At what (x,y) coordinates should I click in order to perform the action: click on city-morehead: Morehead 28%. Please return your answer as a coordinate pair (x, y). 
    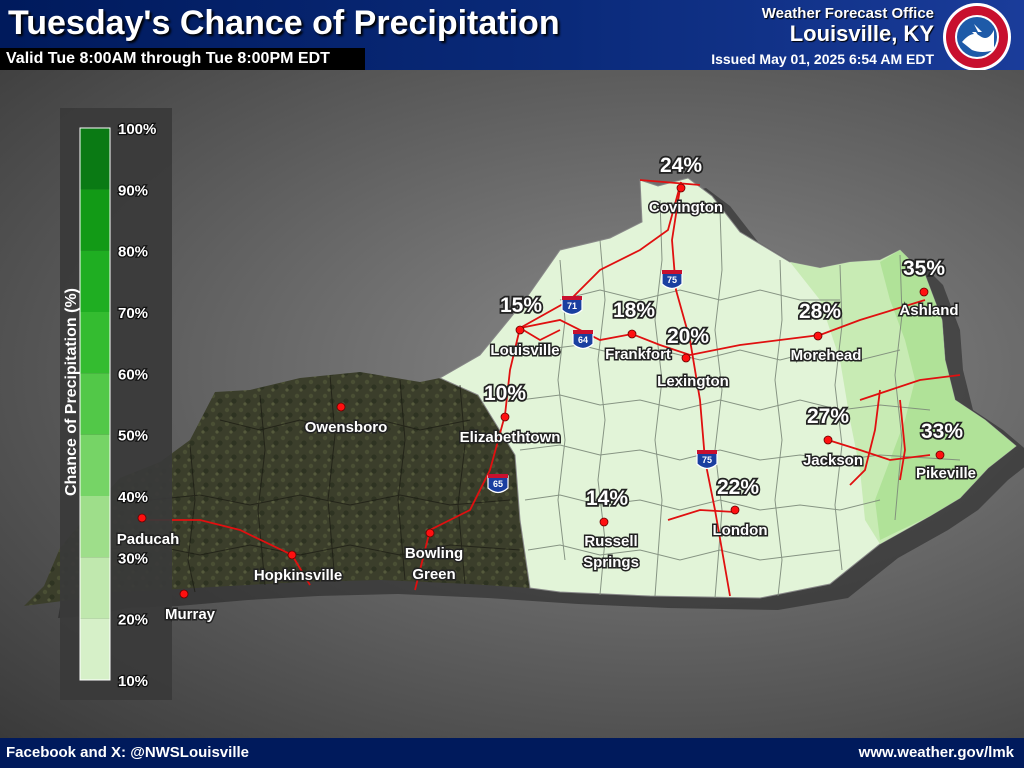
    Looking at the image, I should click on (826, 331).